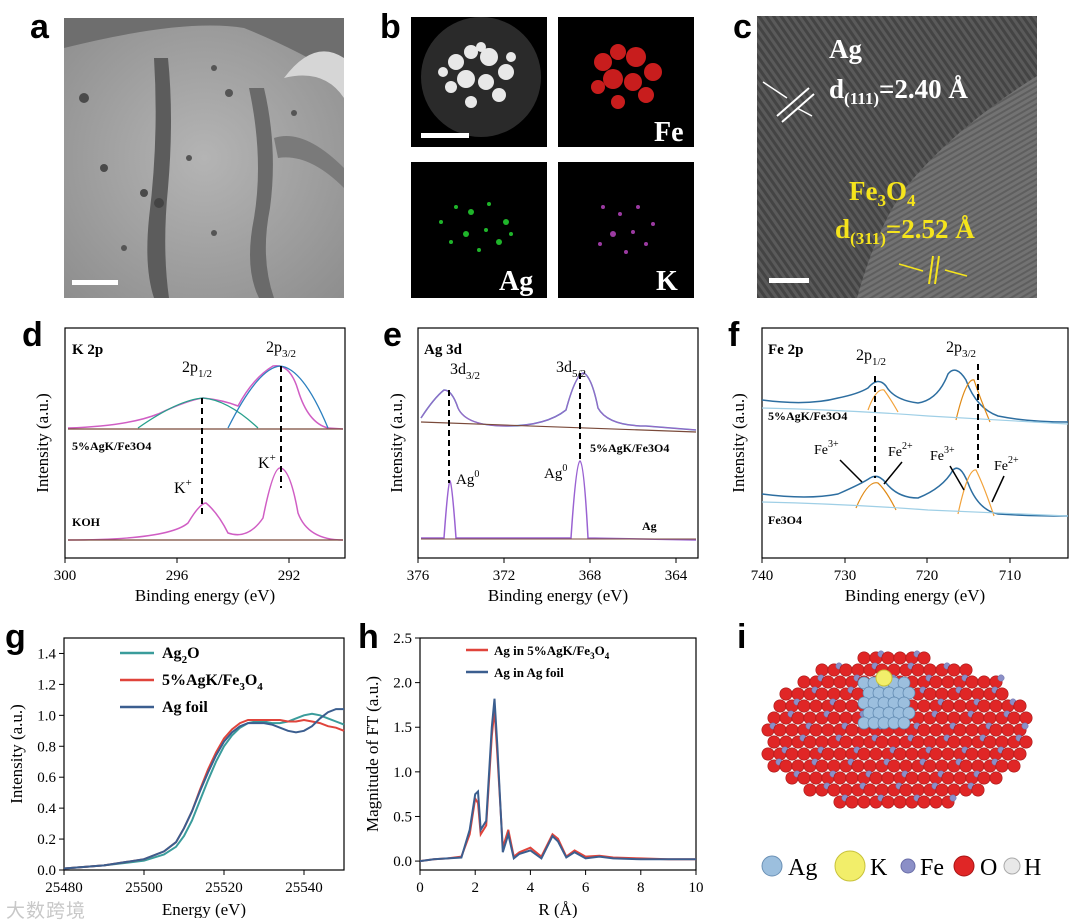 The height and width of the screenshot is (924, 1080). What do you see at coordinates (32, 335) in the screenshot?
I see `panel-letter-d: d` at bounding box center [32, 335].